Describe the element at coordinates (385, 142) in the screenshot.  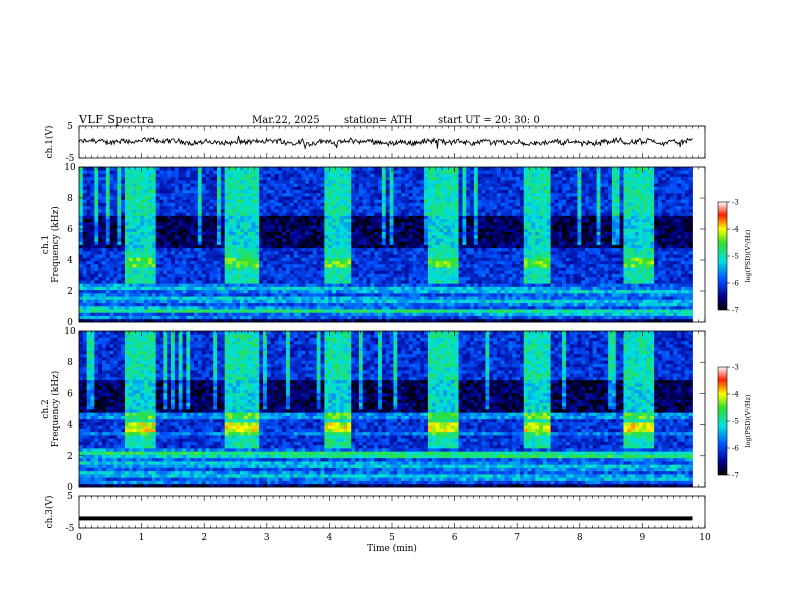
I see `ch1-signal-line` at that location.